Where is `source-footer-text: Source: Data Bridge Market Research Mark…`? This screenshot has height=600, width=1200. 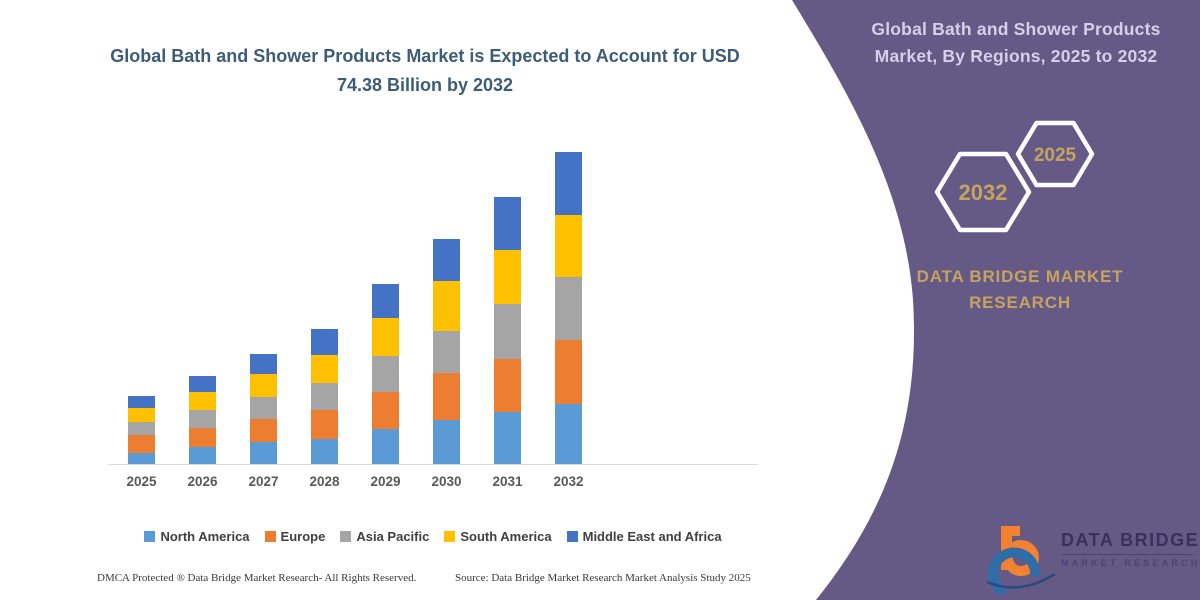 source-footer-text: Source: Data Bridge Market Research Mark… is located at coordinates (603, 578).